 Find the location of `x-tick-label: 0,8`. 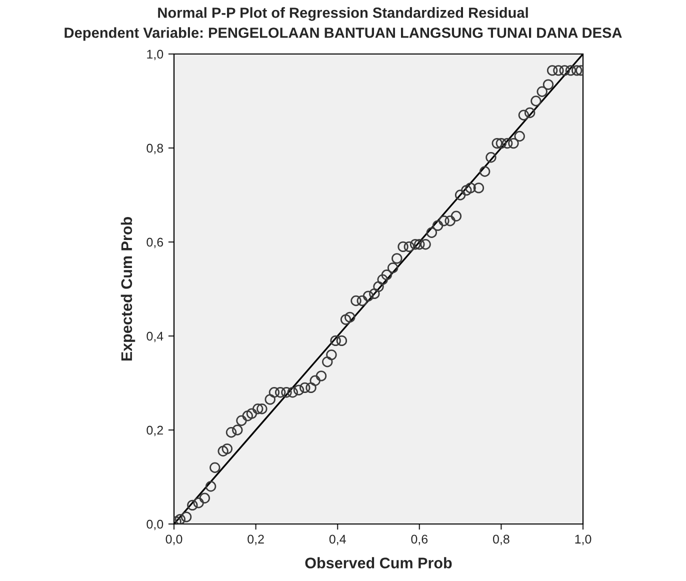

x-tick-label: 0,8 is located at coordinates (501, 540).